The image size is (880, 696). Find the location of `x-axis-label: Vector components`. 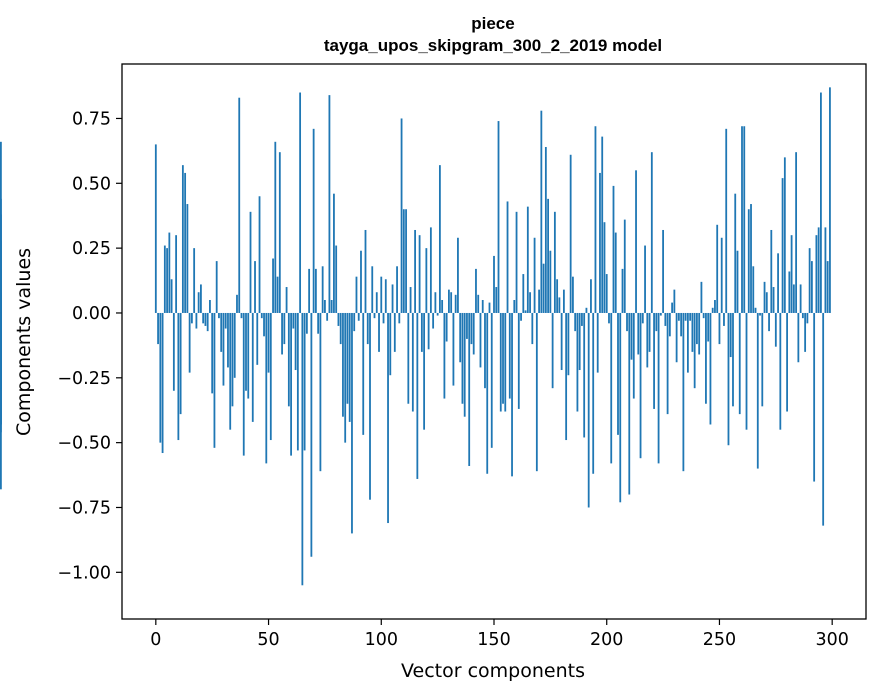

x-axis-label: Vector components is located at coordinates (493, 671).